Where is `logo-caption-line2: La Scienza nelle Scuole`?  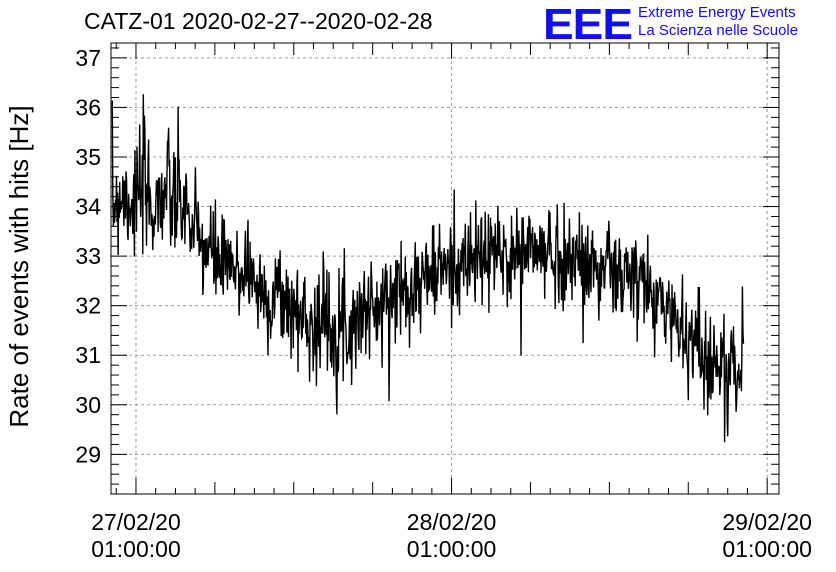
logo-caption-line2: La Scienza nelle Scuole is located at coordinates (718, 30).